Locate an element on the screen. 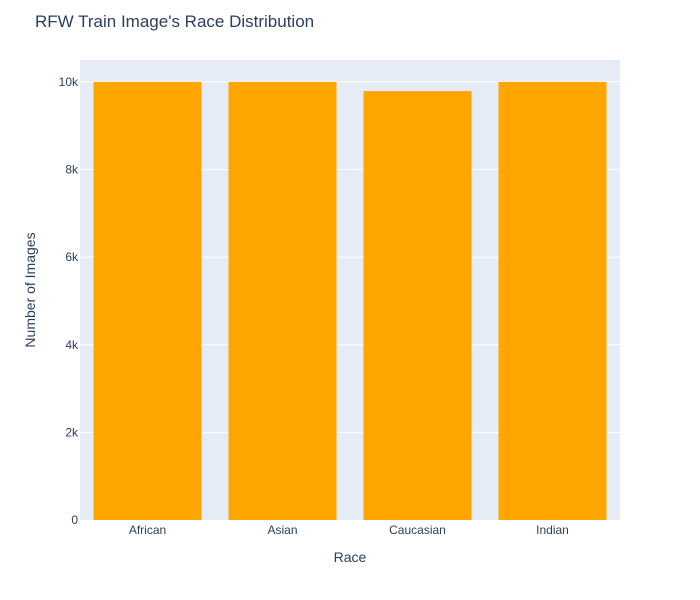  x-tick-label: African is located at coordinates (147, 530).